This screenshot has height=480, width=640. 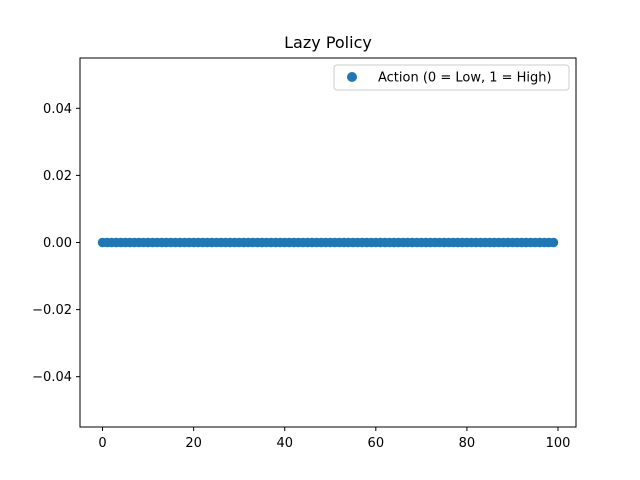 I want to click on x-tick-label: 80, so click(x=467, y=443).